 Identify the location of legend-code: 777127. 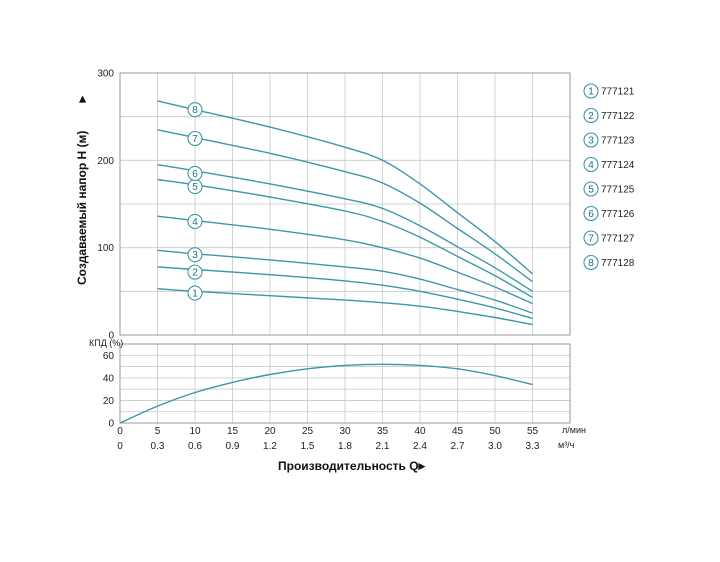
(618, 239).